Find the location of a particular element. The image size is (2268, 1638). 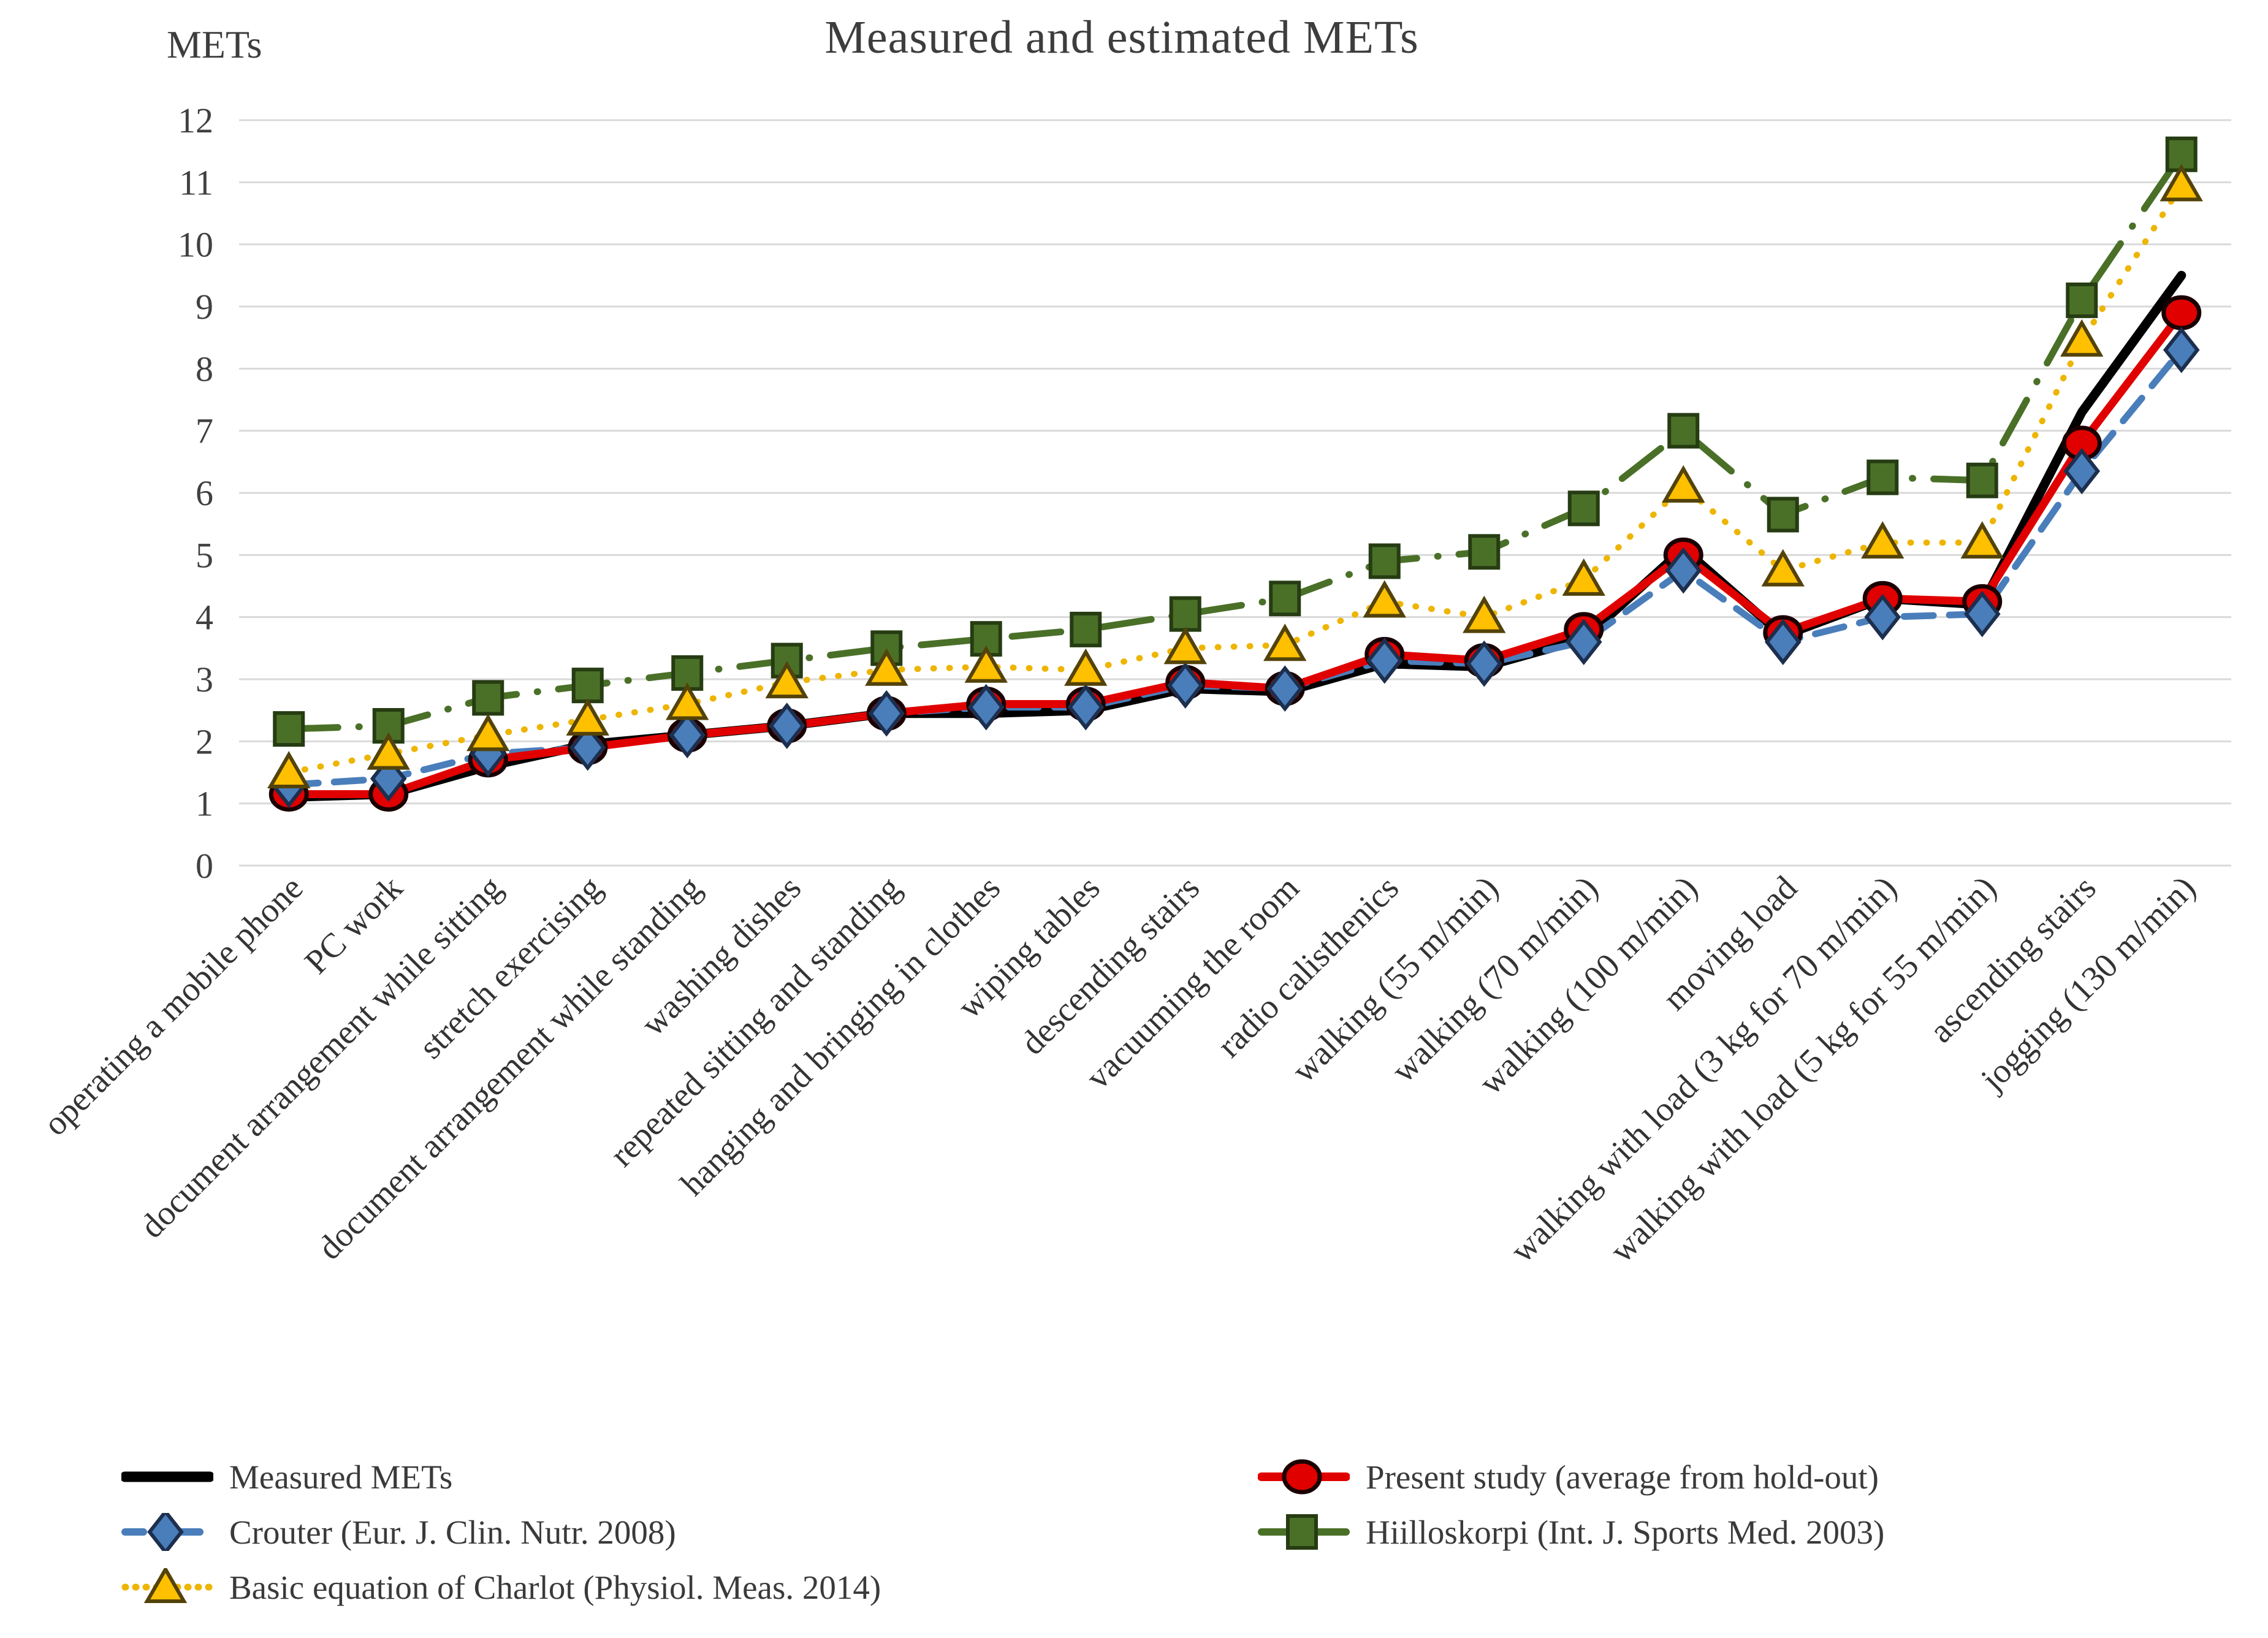

y-tick-label: 4 is located at coordinates (204, 618).